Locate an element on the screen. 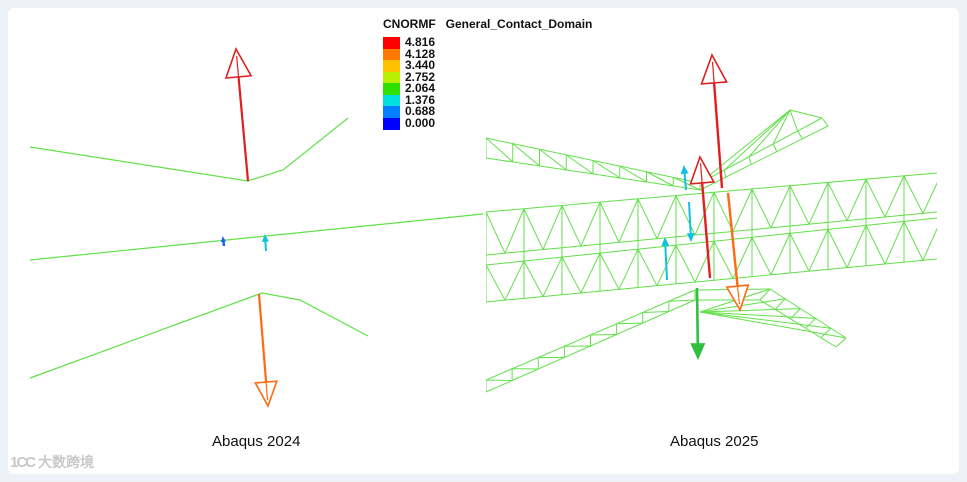 The width and height of the screenshot is (967, 482). force-vectors-2024 is located at coordinates (249, 227).